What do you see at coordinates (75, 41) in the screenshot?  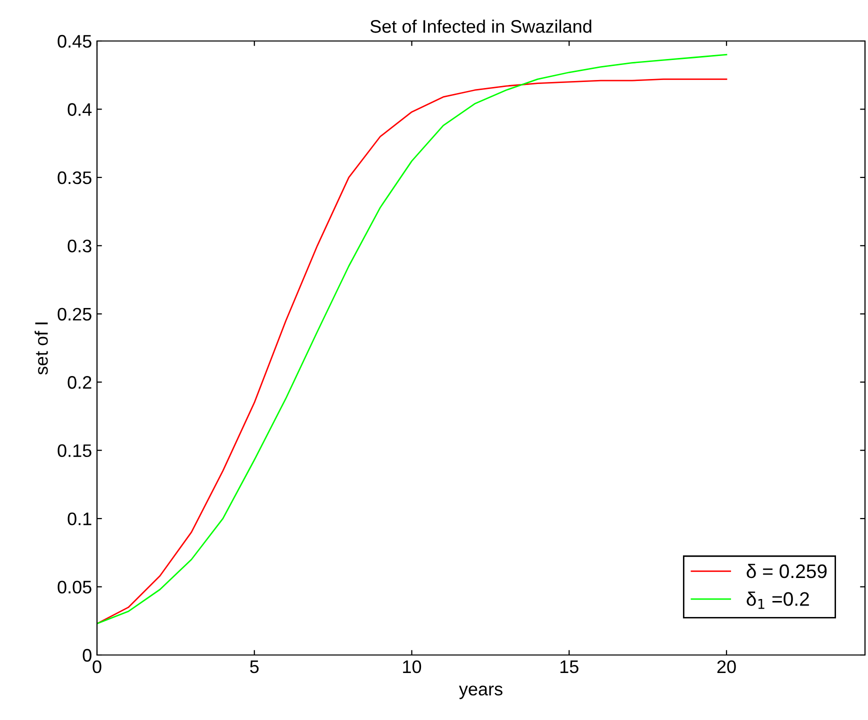 I see `y-tick-label: 0.45` at bounding box center [75, 41].